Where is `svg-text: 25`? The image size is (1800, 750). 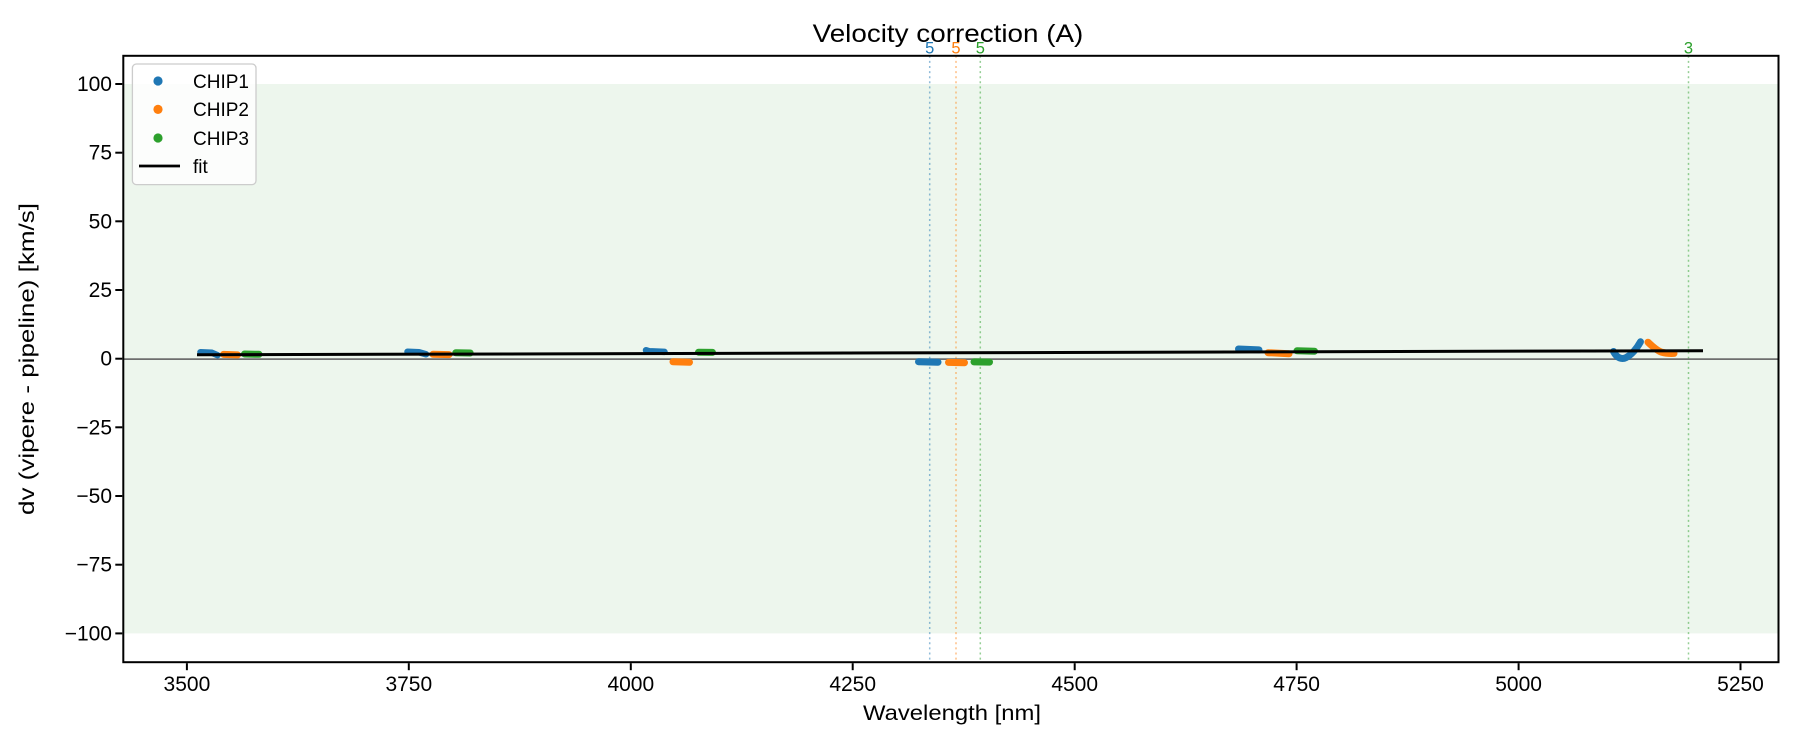 svg-text: 25 is located at coordinates (100, 290).